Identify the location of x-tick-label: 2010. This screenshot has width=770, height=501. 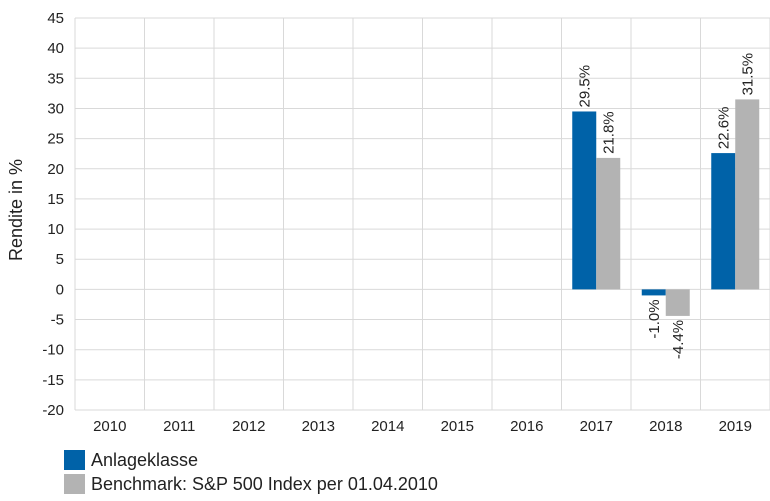
(109, 426).